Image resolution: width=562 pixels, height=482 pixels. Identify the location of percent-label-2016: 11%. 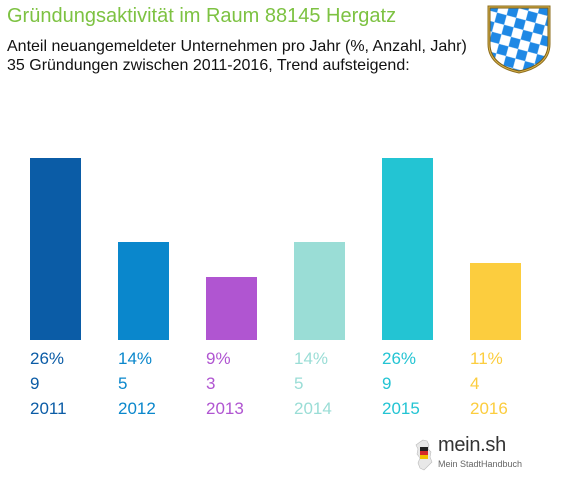
(486, 358).